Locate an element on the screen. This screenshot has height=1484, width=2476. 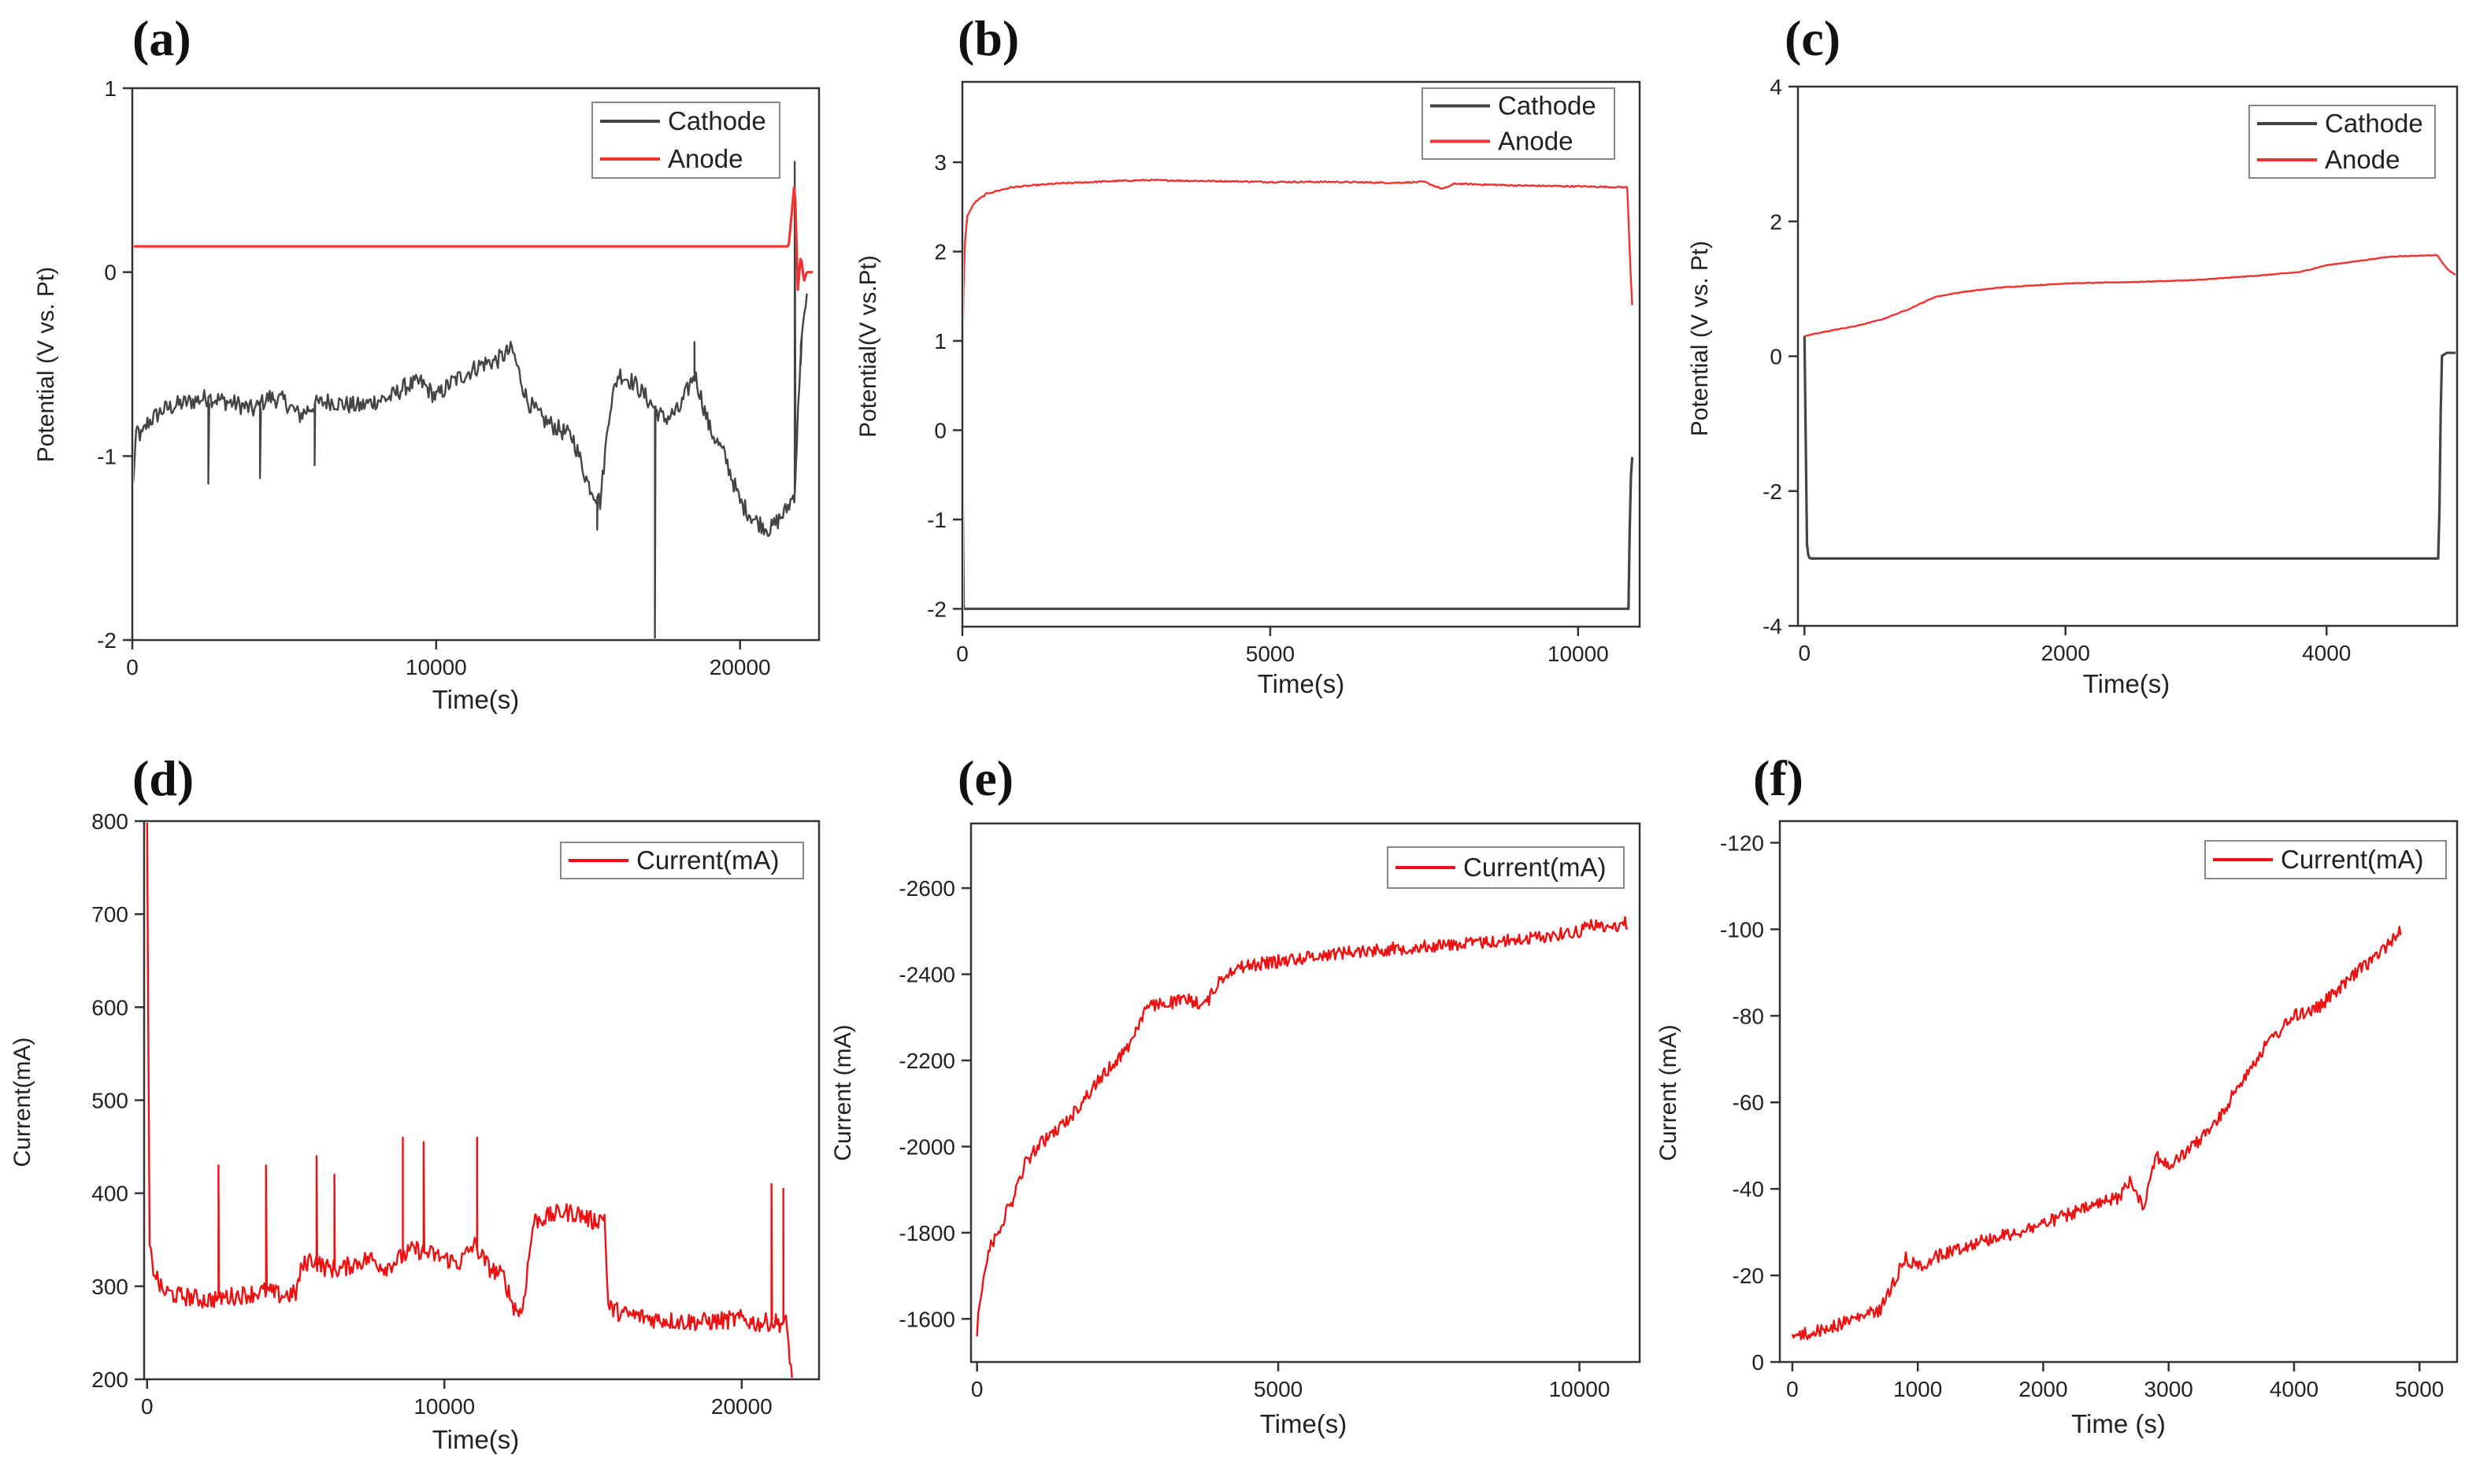
y-tick-label: 800 is located at coordinates (109, 822).